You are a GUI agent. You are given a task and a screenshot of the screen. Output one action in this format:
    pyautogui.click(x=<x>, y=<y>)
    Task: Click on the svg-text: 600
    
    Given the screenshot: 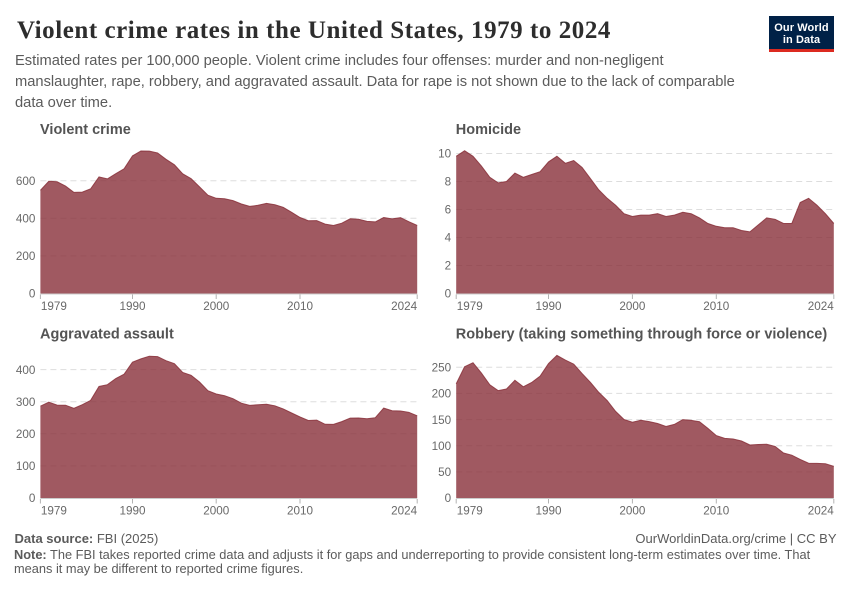 What is the action you would take?
    pyautogui.click(x=26, y=181)
    